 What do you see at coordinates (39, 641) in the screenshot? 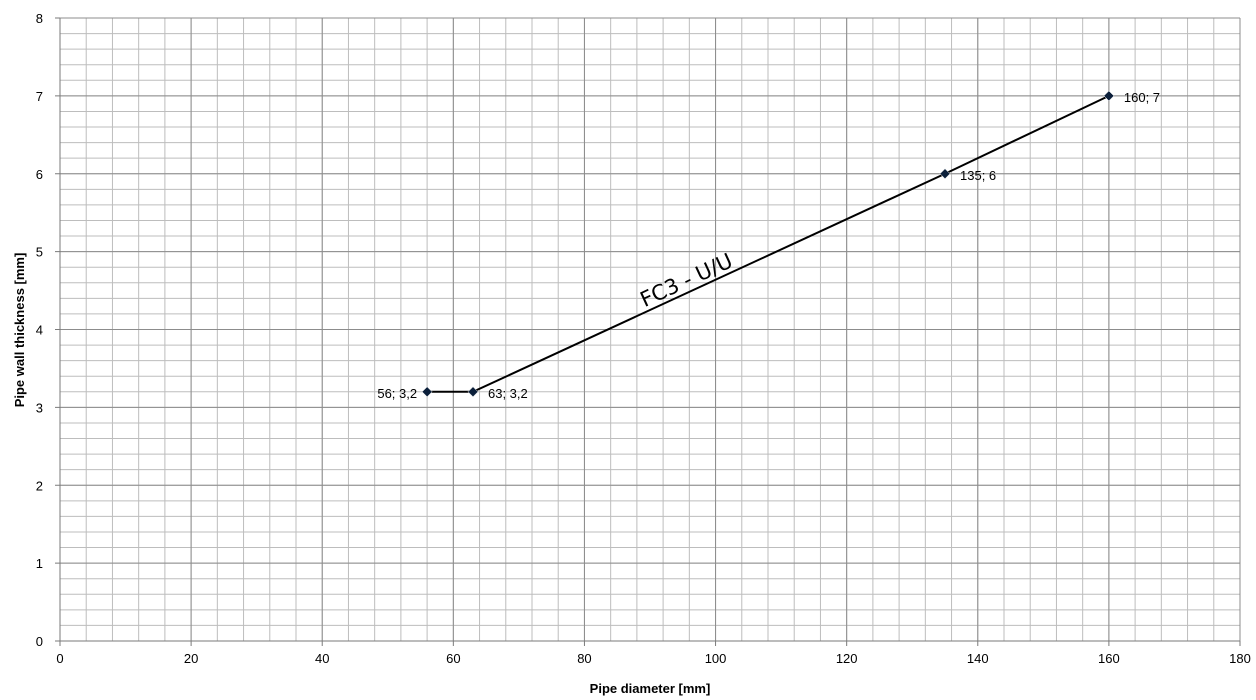
I see `y-tick-label: 0` at bounding box center [39, 641].